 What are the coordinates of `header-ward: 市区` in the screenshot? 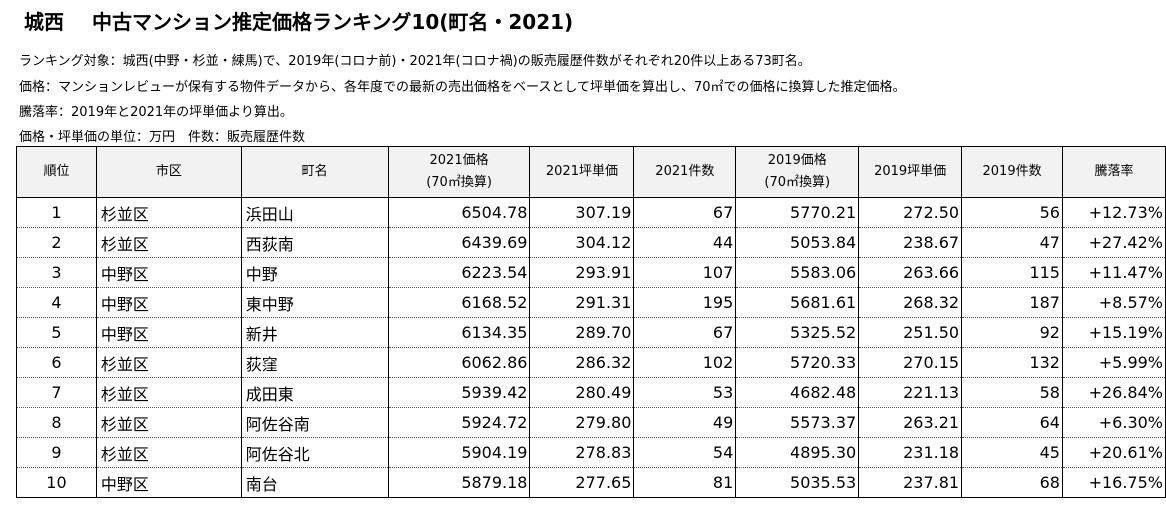 It's located at (168, 172).